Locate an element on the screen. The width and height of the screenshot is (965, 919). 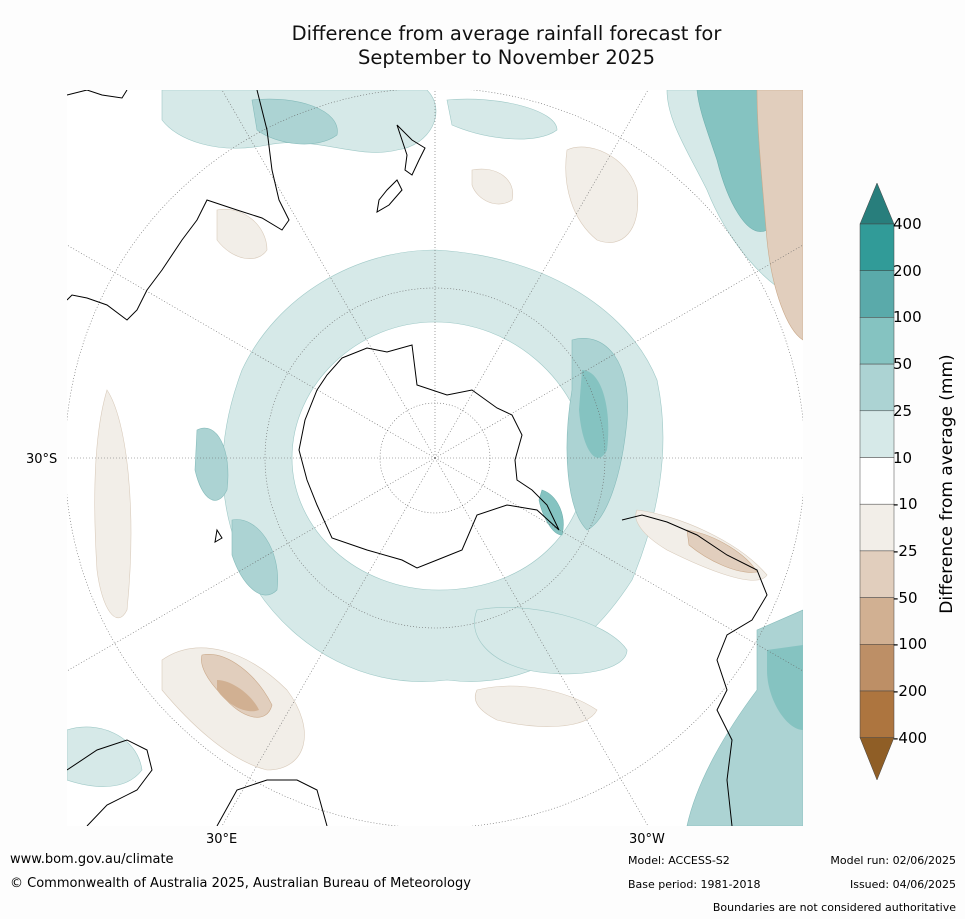
dry-east-pacific is located at coordinates (602, 194).